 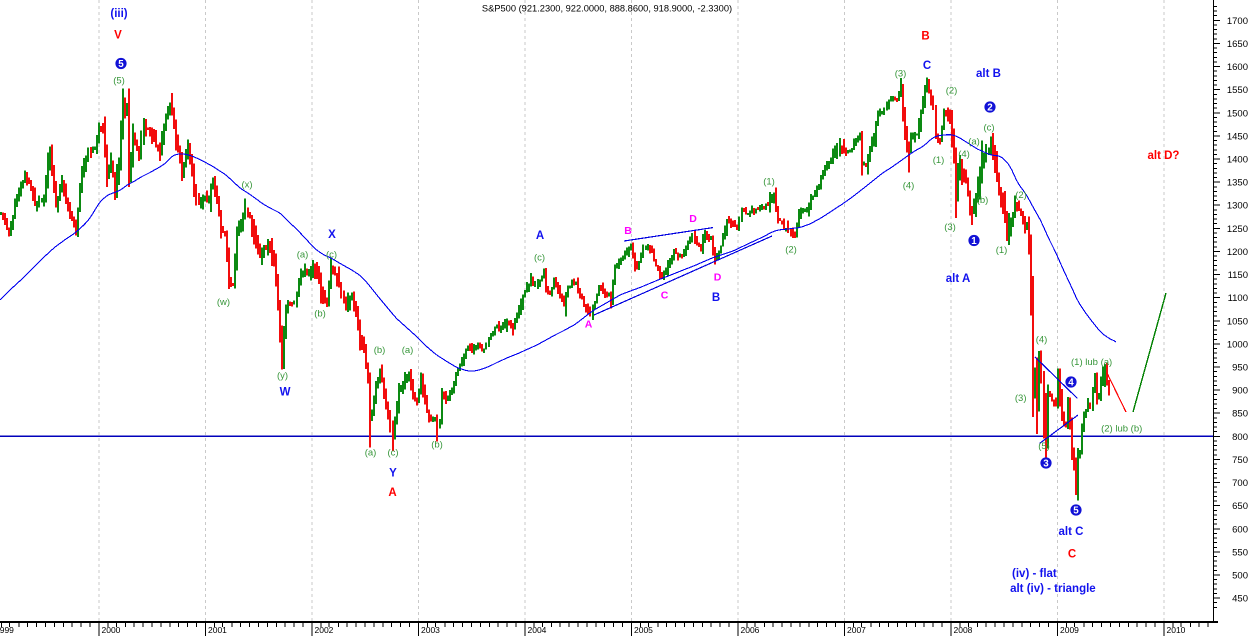 I want to click on svg-text: 2, so click(x=990, y=108).